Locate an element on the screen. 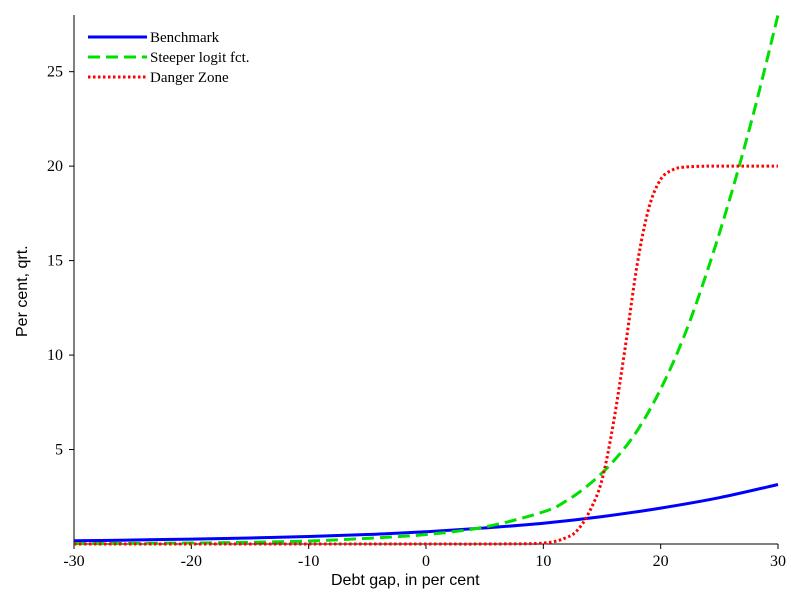 The image size is (791, 603). y-tick-label: 5 is located at coordinates (59, 450).